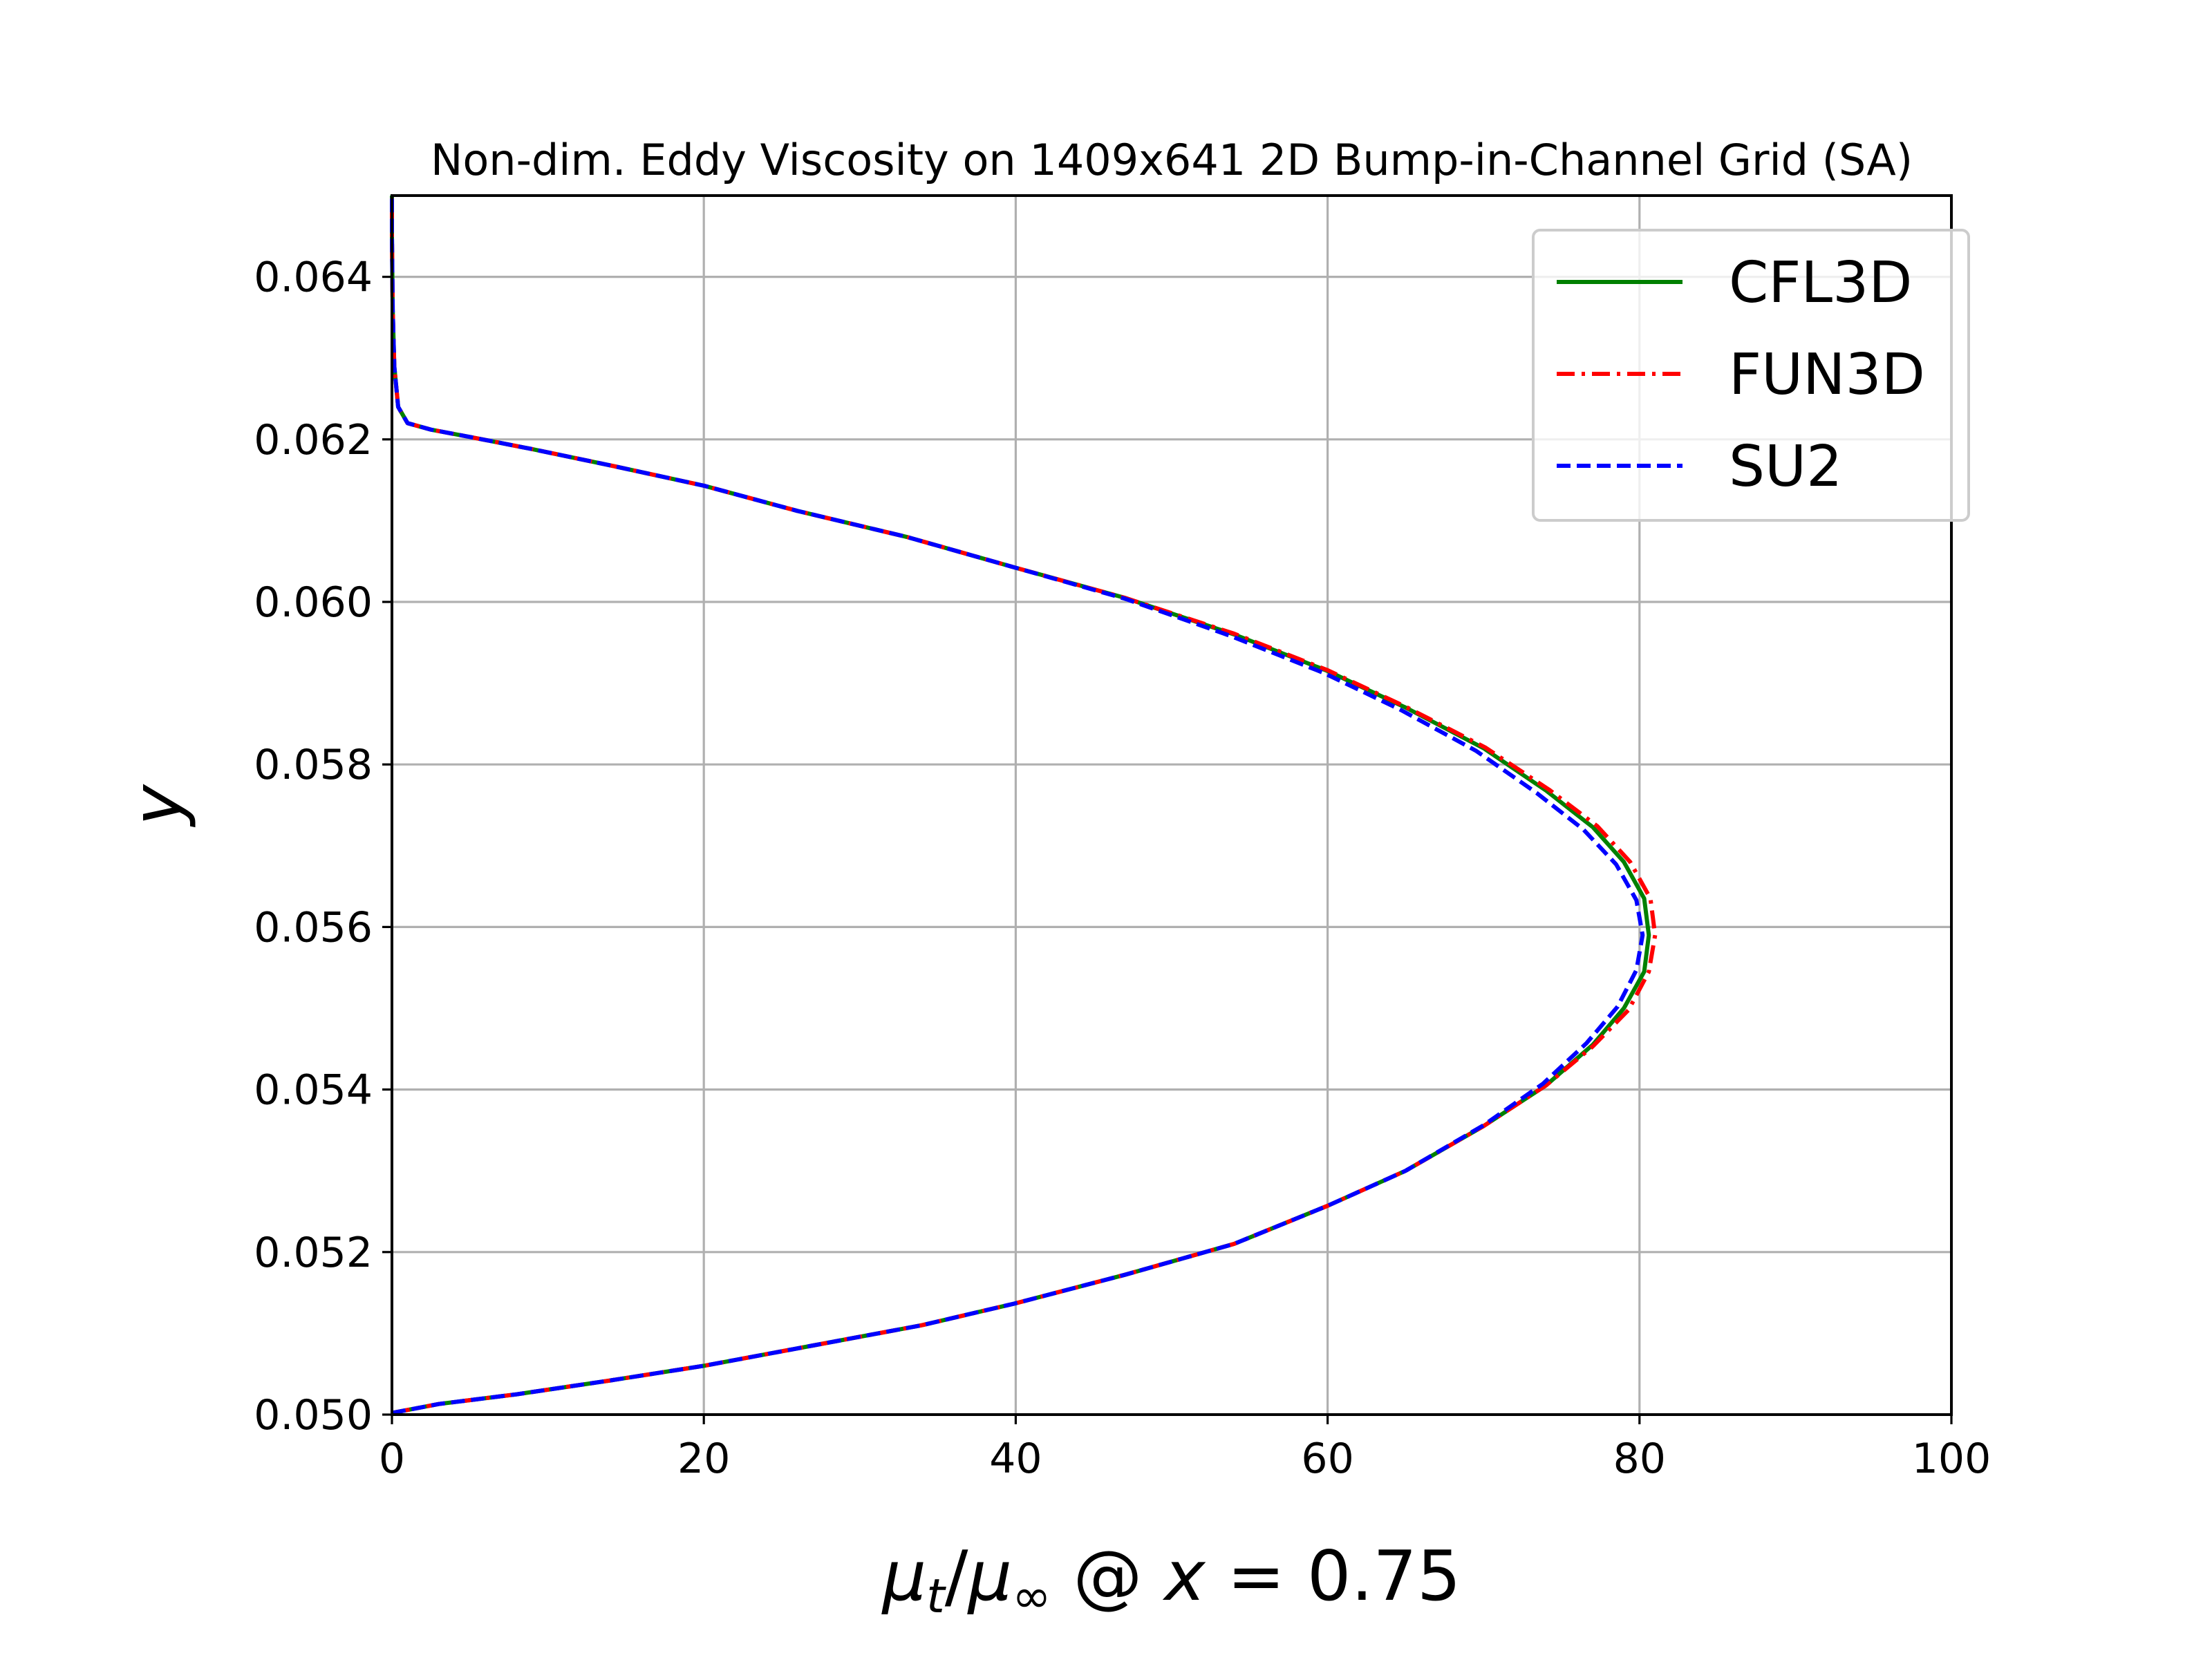 This screenshot has height=1662, width=2212. I want to click on legend-label-fun3d: FUN3D, so click(1827, 375).